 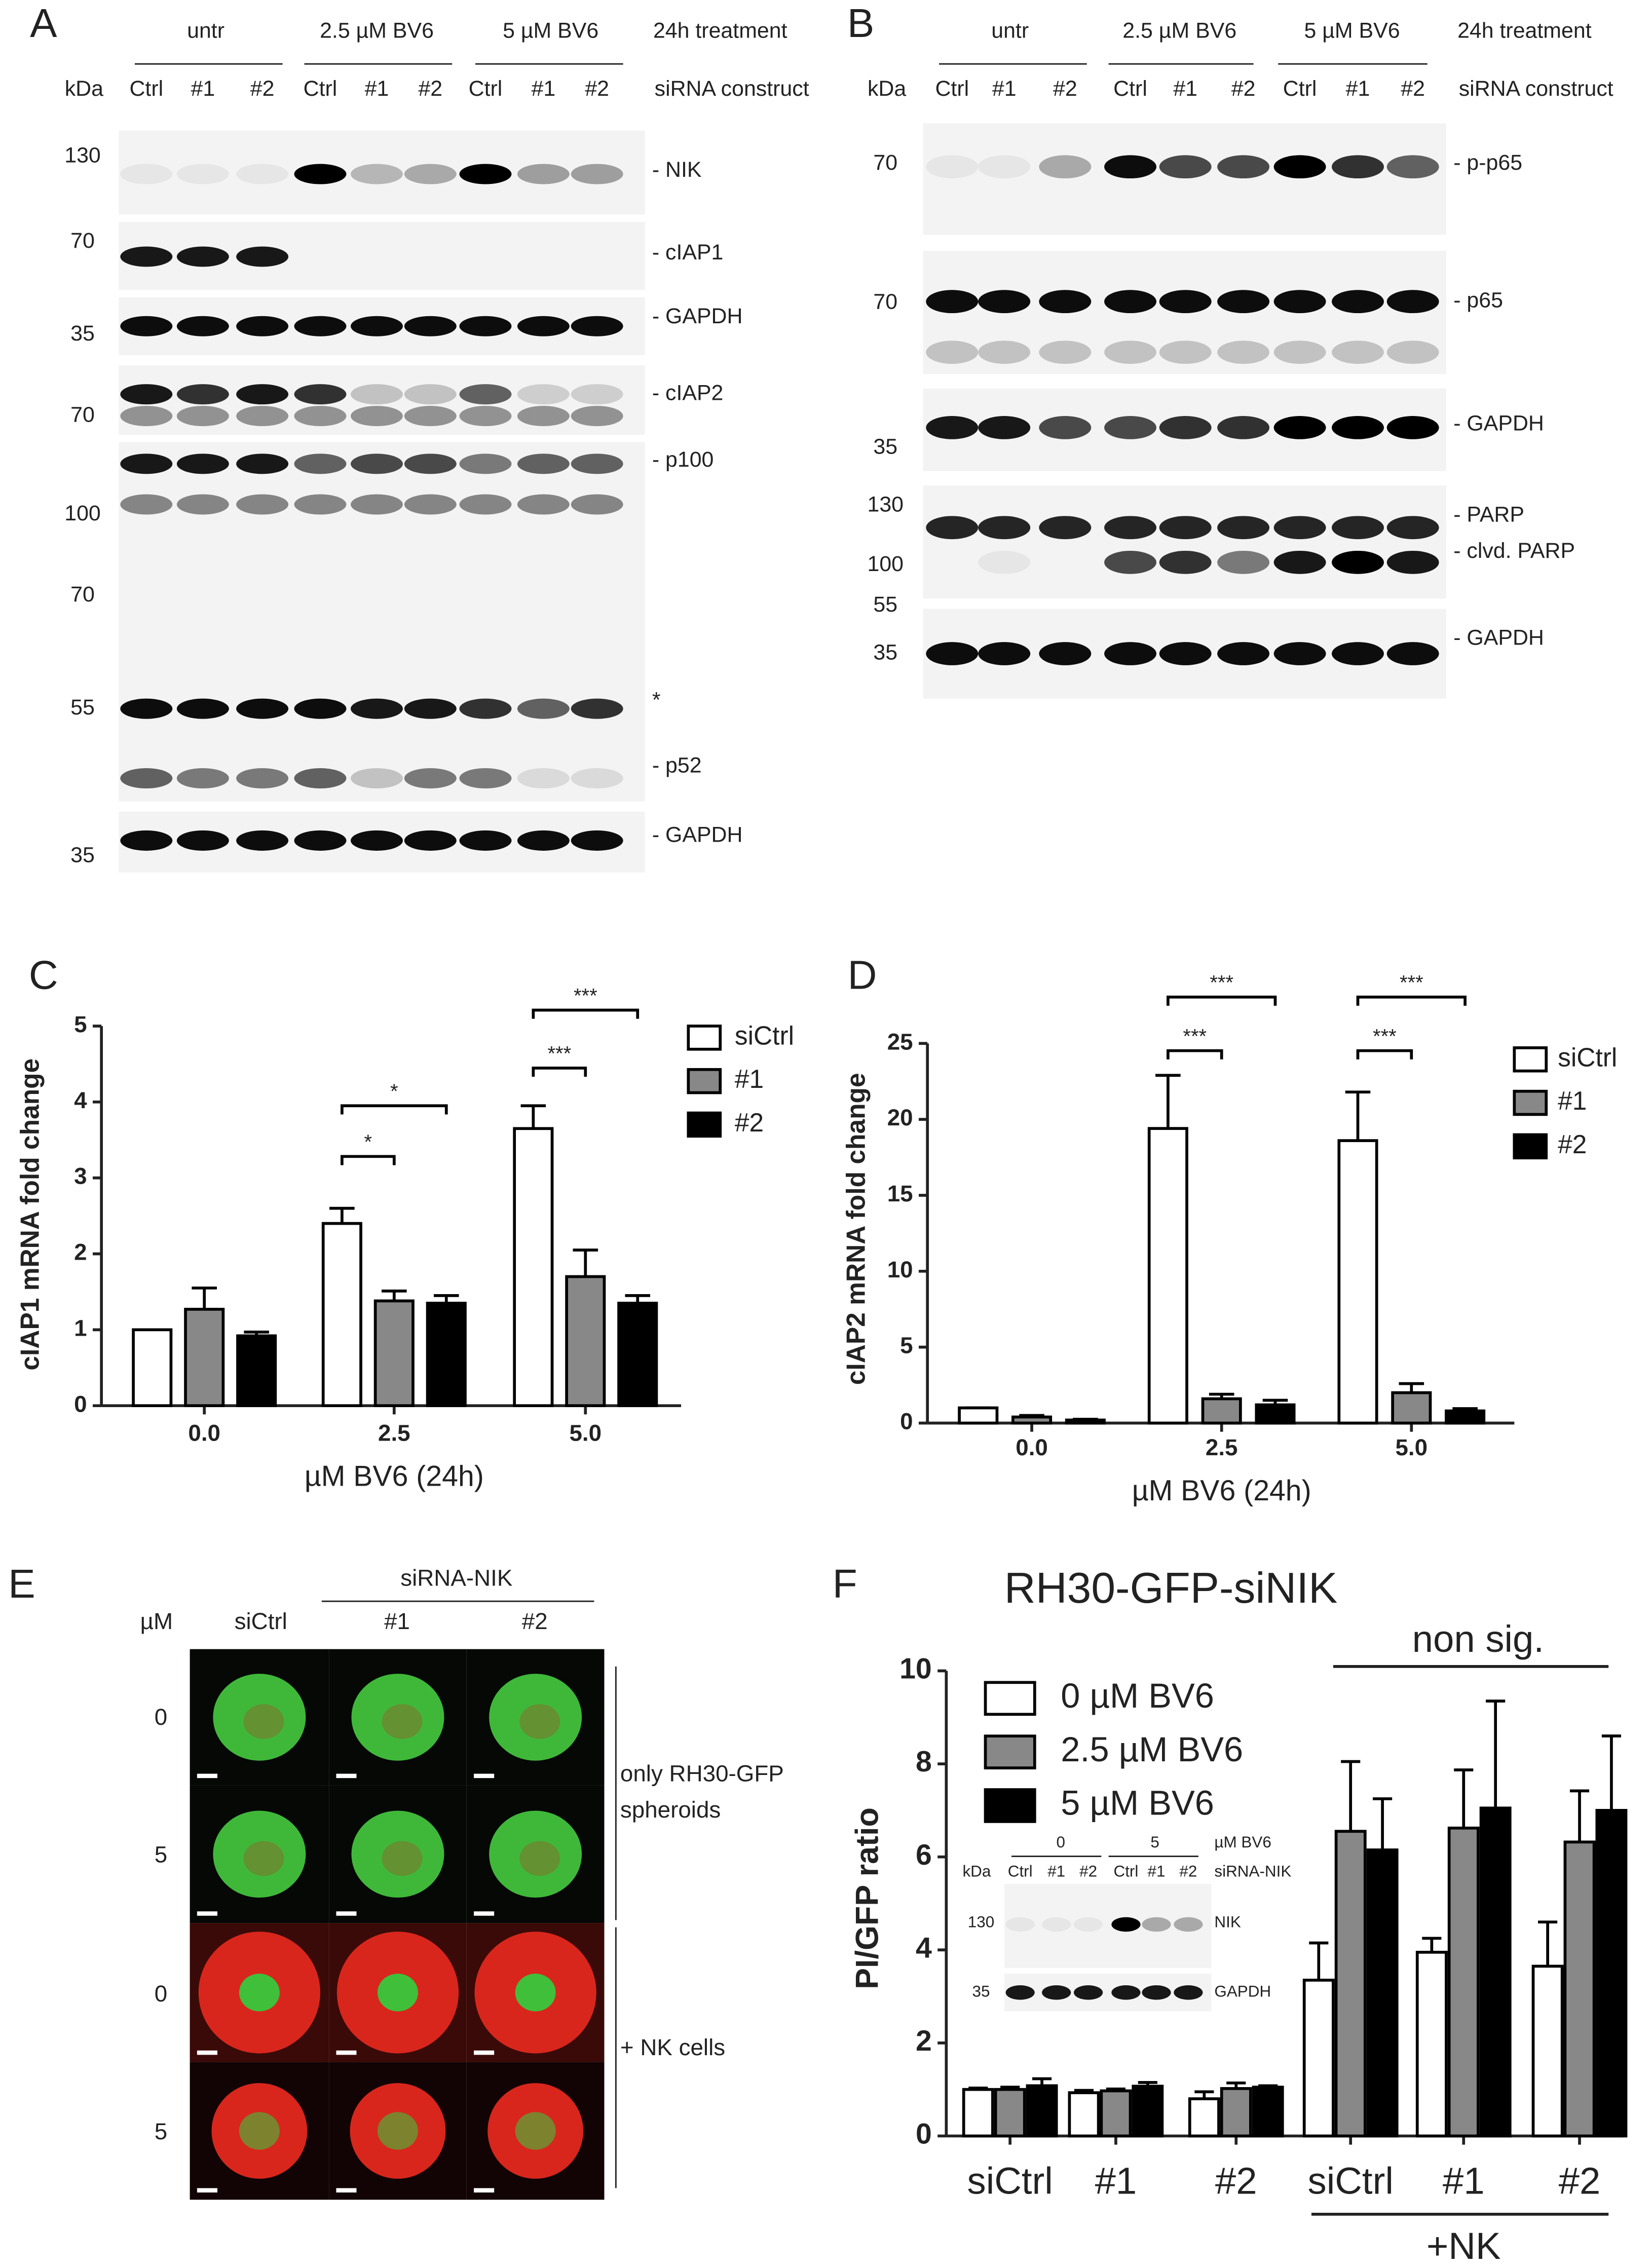 I want to click on significance-label: ***, so click(x=1195, y=1036).